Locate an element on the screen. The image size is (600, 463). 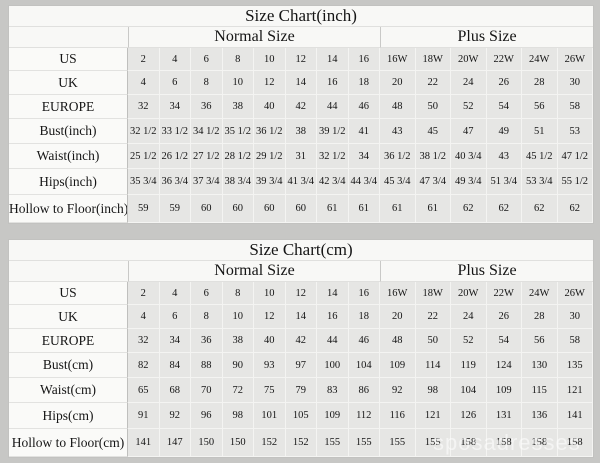
size-cell: 8 is located at coordinates (207, 83).